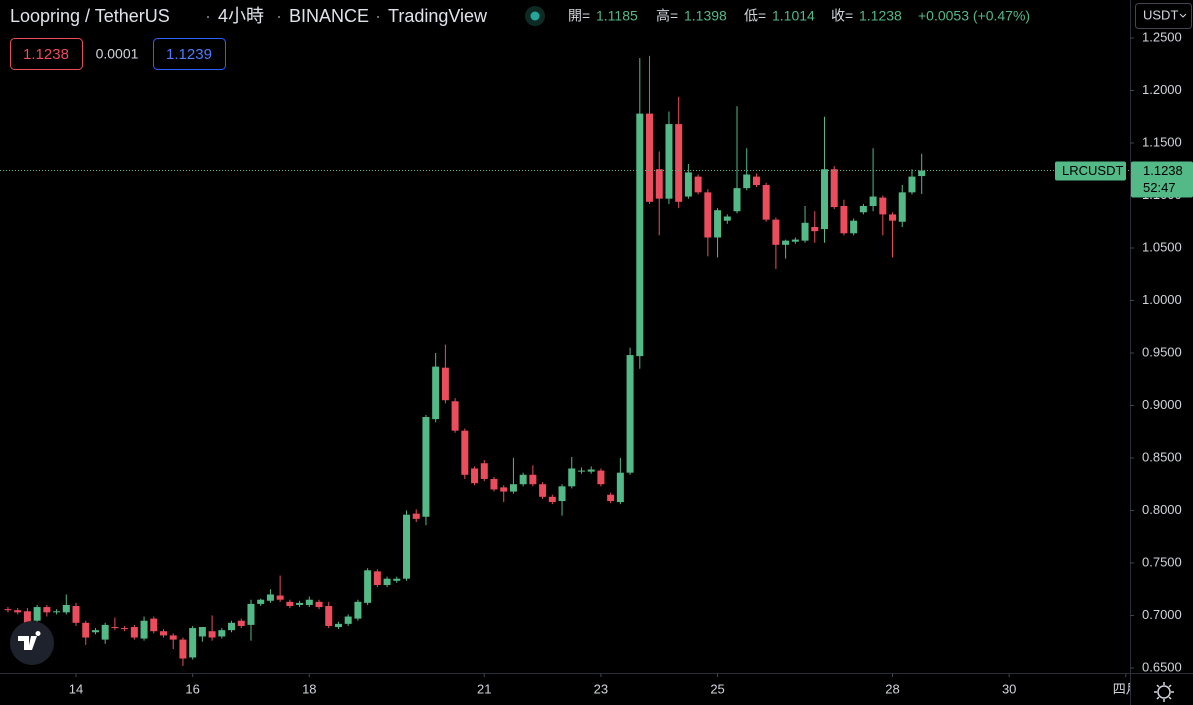  What do you see at coordinates (880, 16) in the screenshot?
I see `close-value: 1.1238` at bounding box center [880, 16].